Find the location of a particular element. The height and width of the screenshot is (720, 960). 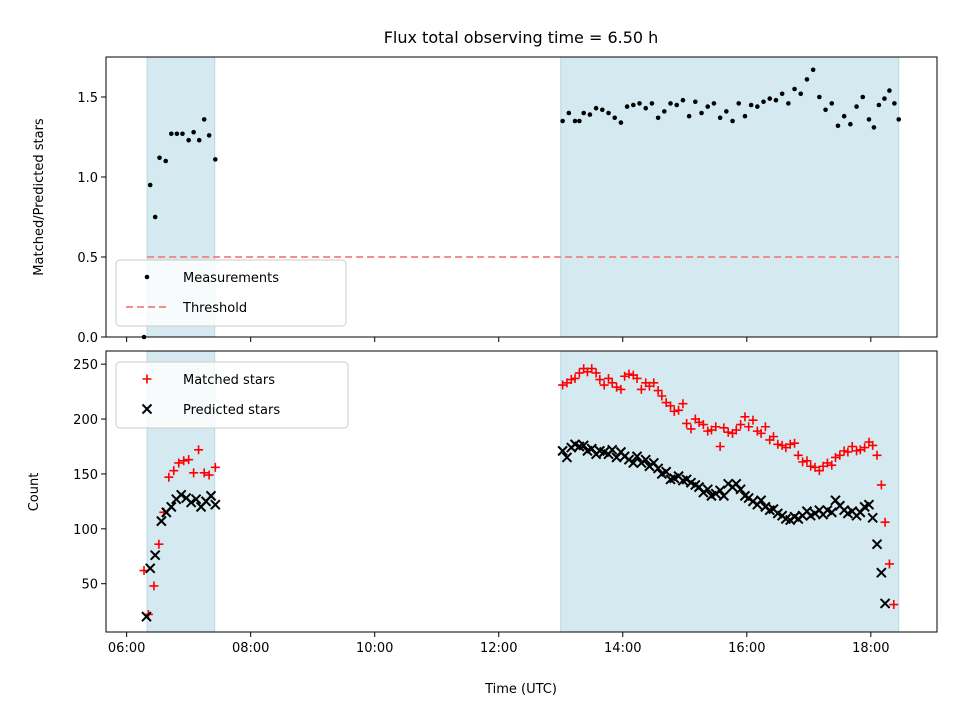

y-tick-label: 100 is located at coordinates (85, 530).